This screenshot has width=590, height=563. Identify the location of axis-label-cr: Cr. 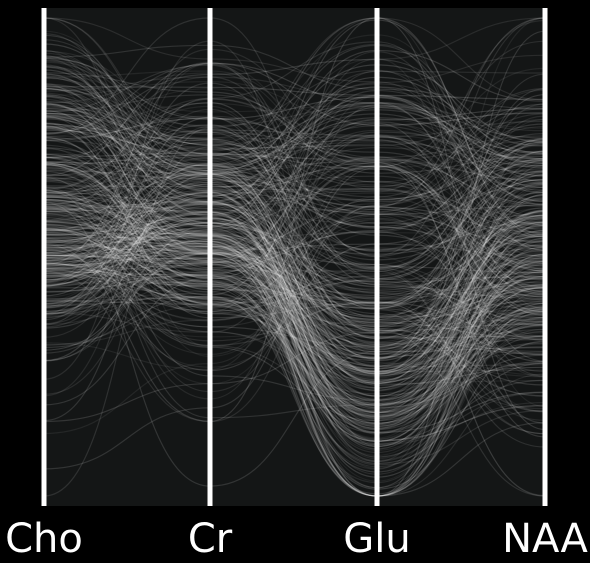
(210, 539).